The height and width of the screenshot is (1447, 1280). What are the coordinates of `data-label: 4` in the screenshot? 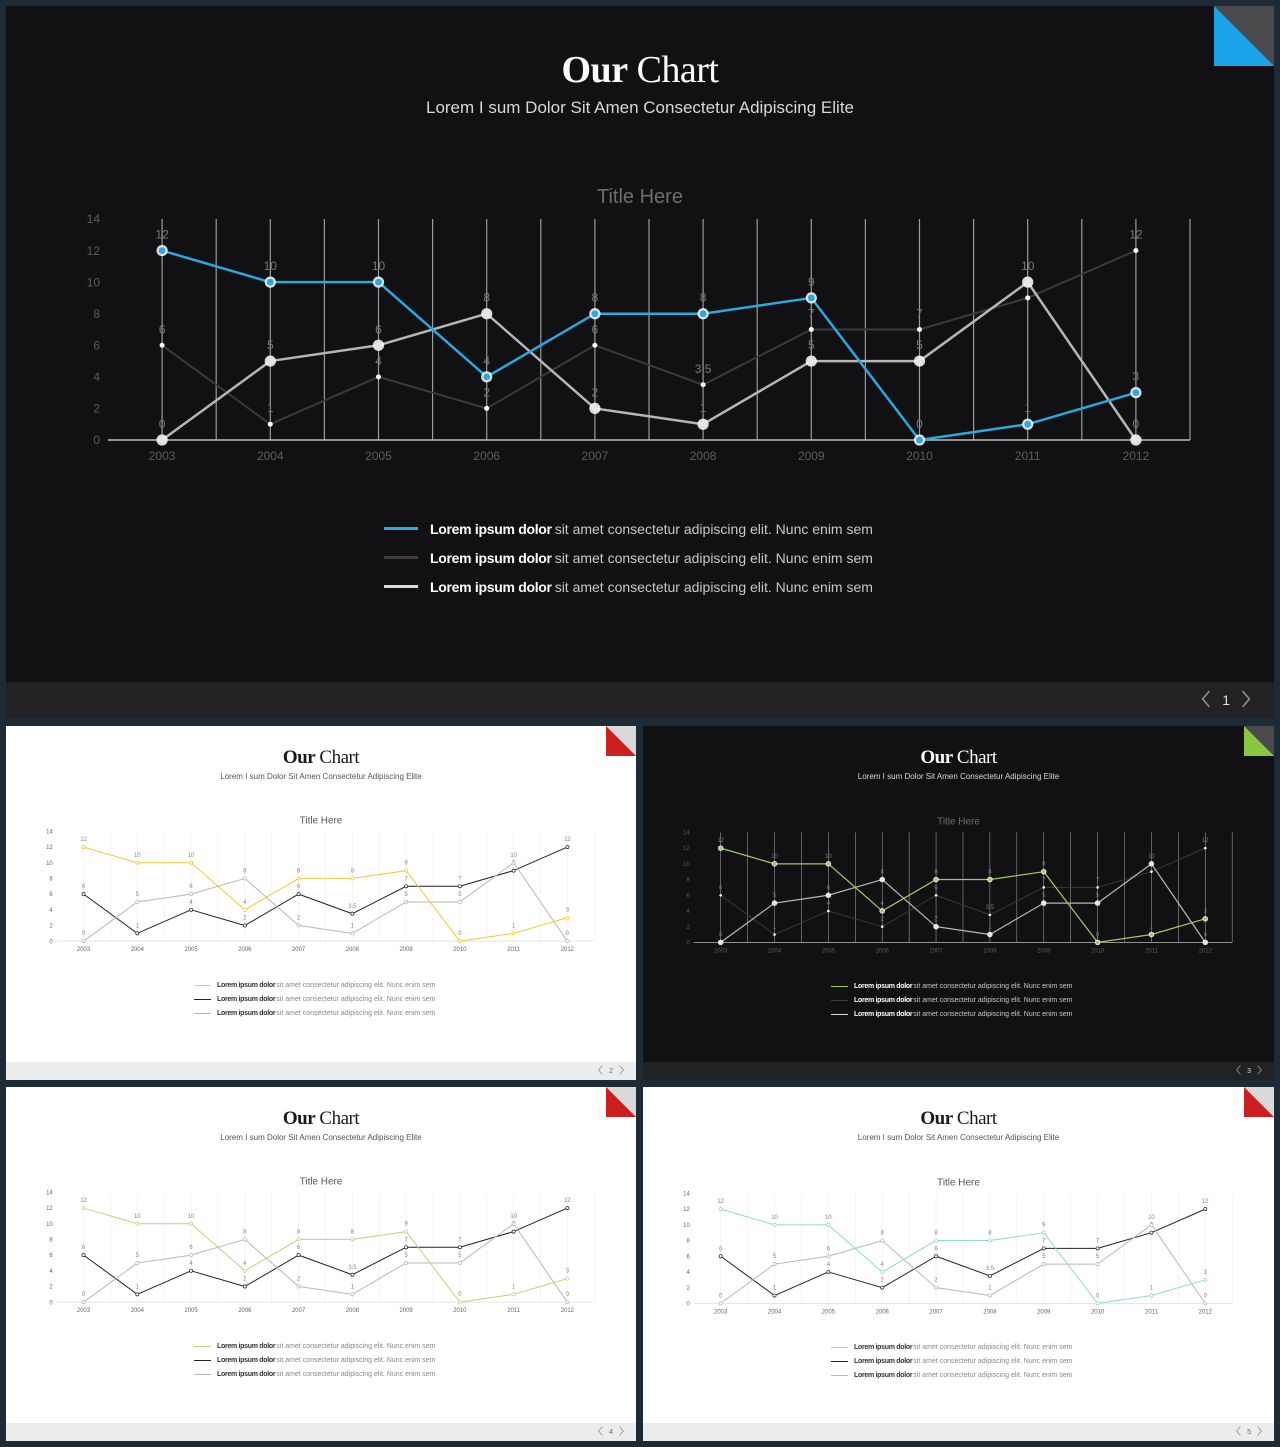 It's located at (829, 904).